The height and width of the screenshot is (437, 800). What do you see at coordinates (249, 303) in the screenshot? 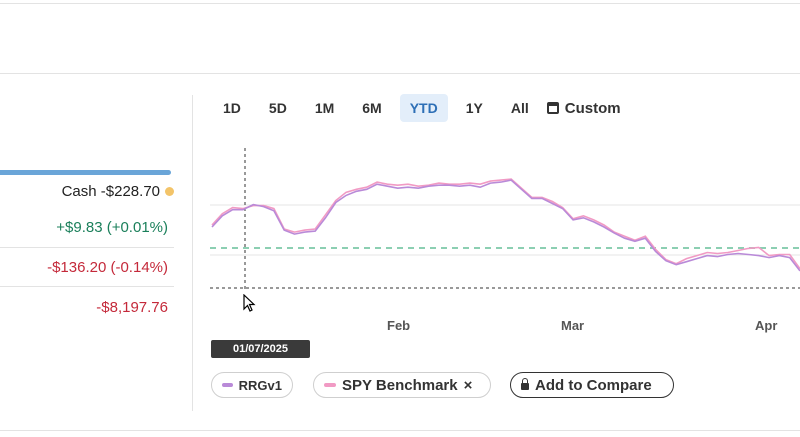
I see `mouse-cursor-icon` at bounding box center [249, 303].